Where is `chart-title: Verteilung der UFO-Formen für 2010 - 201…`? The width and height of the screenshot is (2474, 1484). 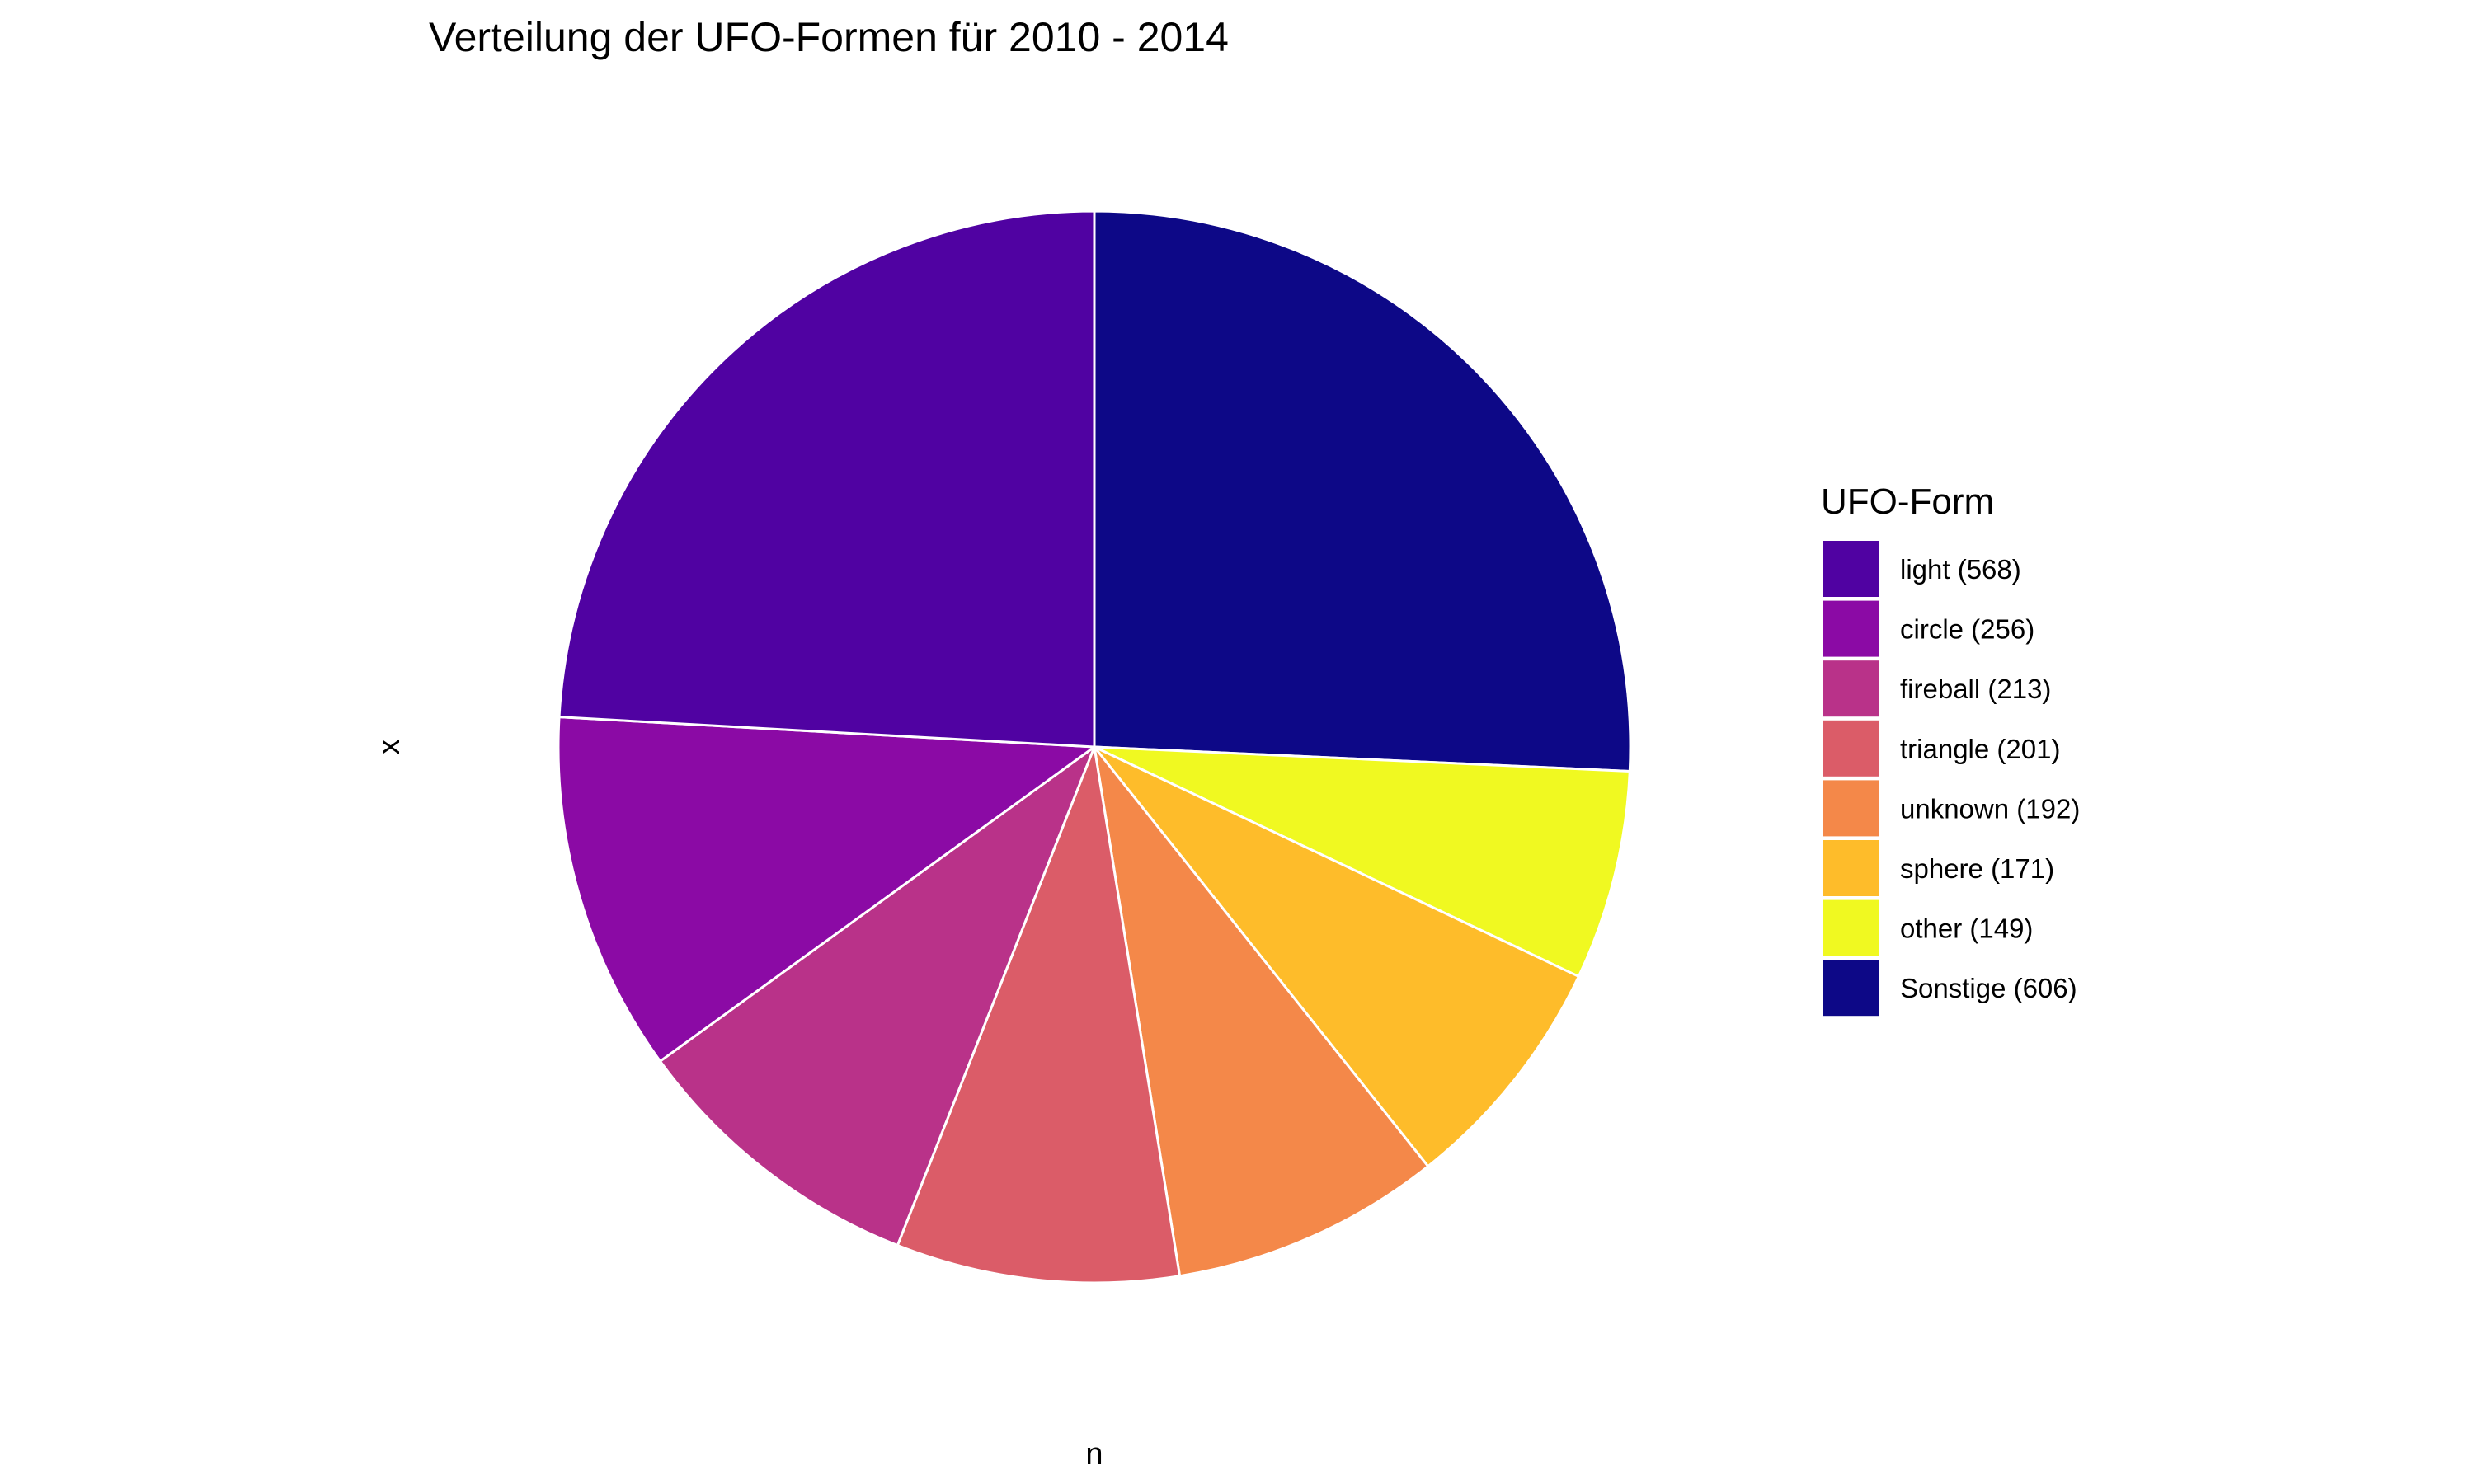
chart-title: Verteilung der UFO-Formen für 2010 - 201… is located at coordinates (829, 37).